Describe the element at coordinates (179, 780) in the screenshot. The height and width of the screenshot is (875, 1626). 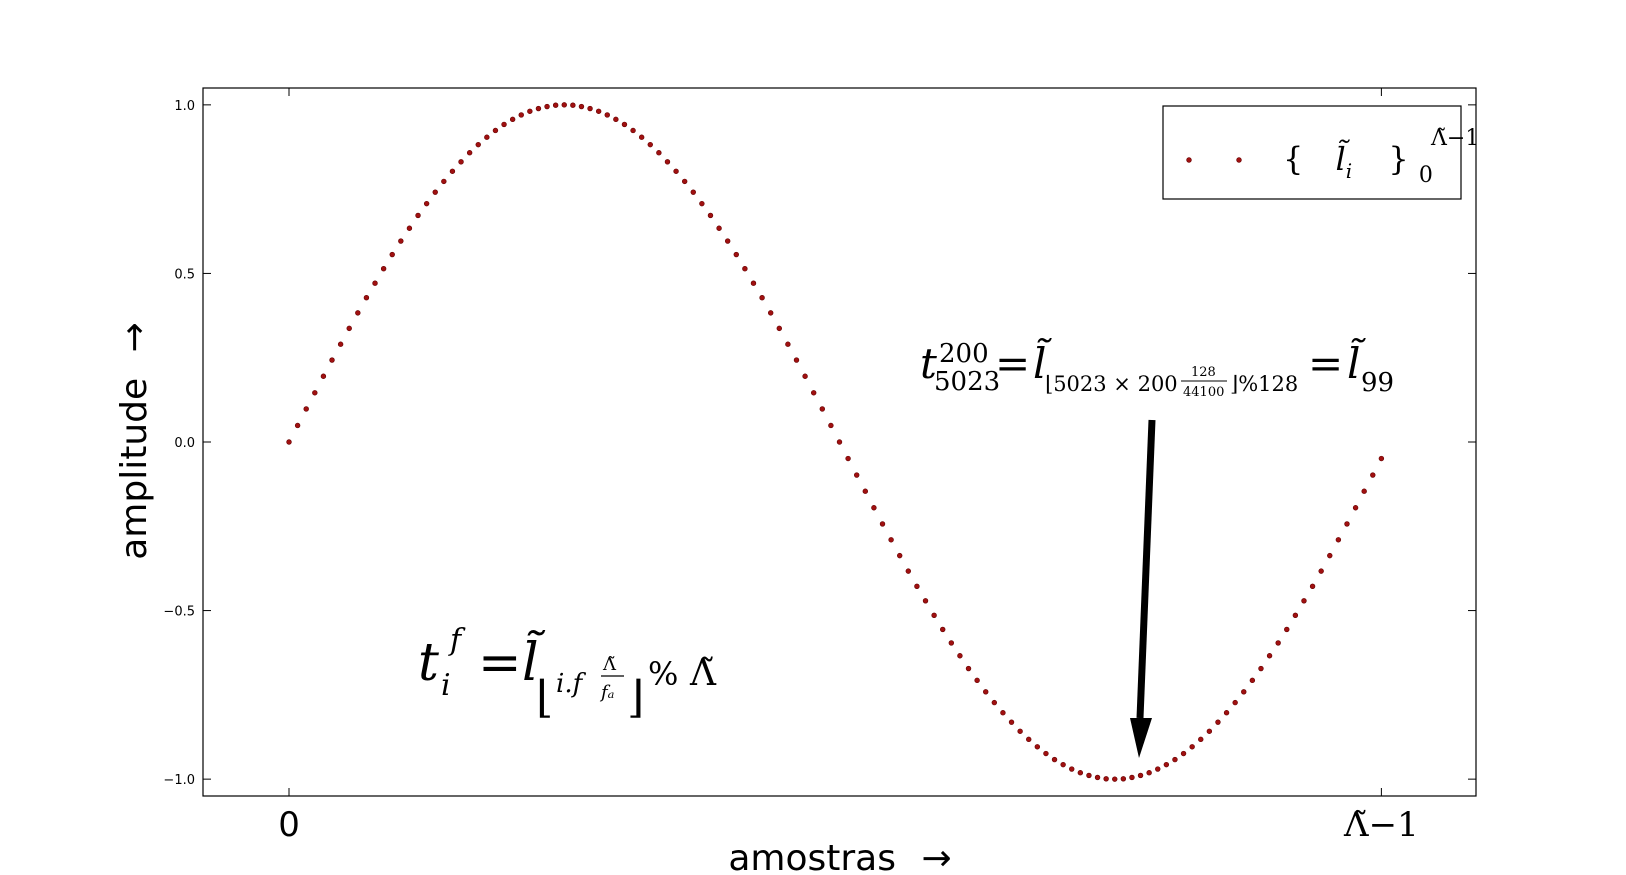
I see `y-tick-label: −1.0` at that location.